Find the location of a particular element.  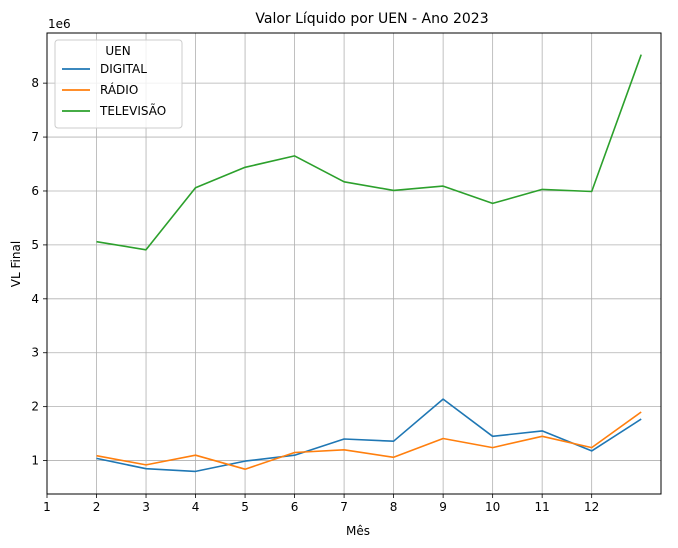

x-axis-label: Mês is located at coordinates (358, 531).